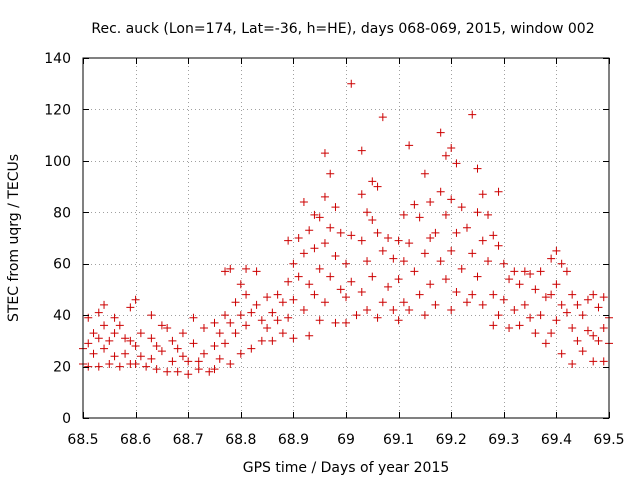  I want to click on x-tick-label: 69.3, so click(503, 440).